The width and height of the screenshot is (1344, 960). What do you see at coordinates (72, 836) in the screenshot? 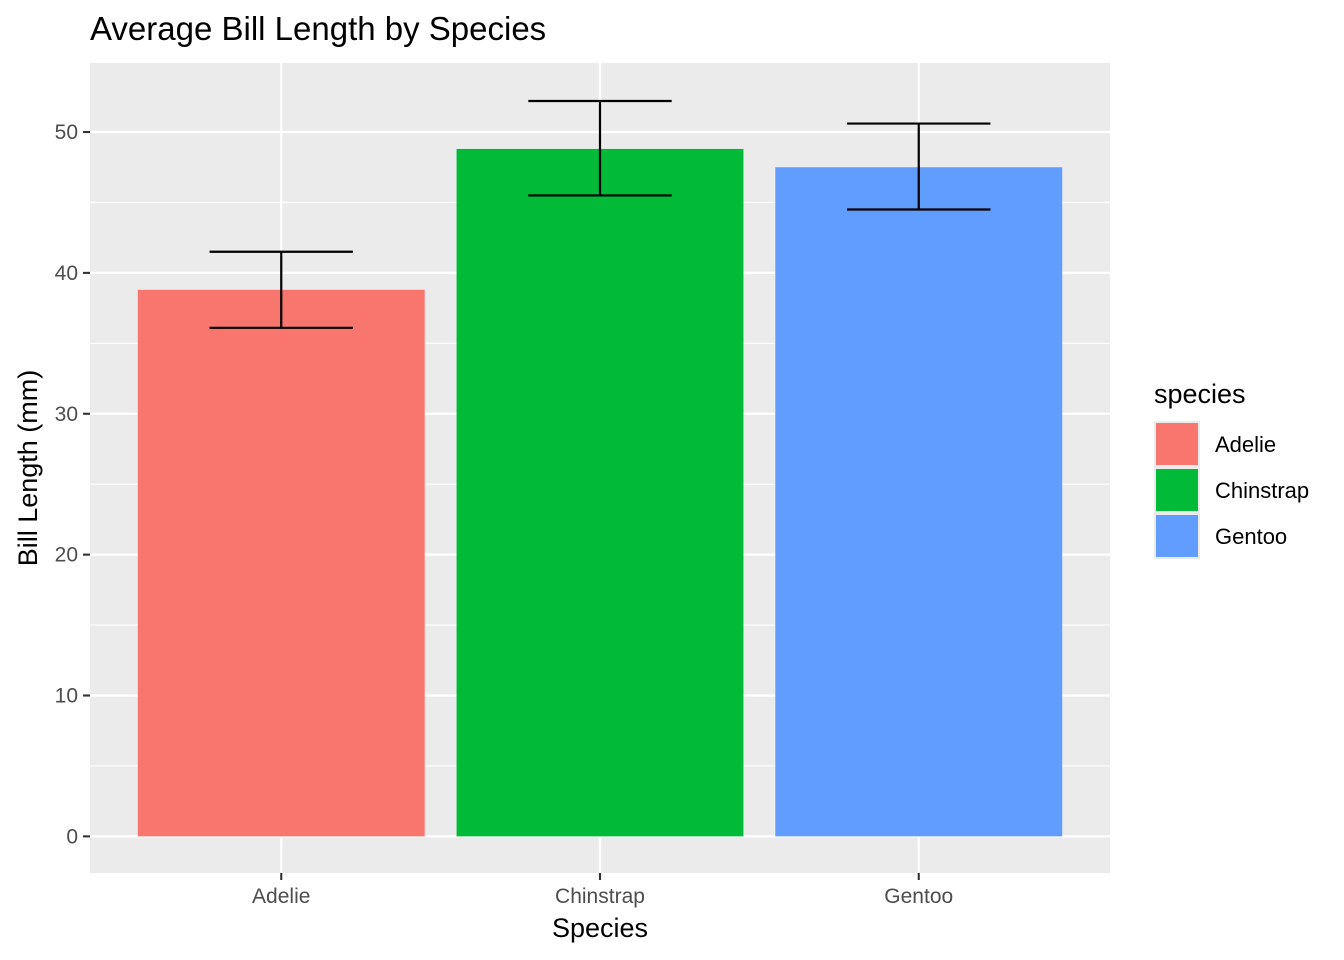
I see `y-tick-label: 0` at bounding box center [72, 836].